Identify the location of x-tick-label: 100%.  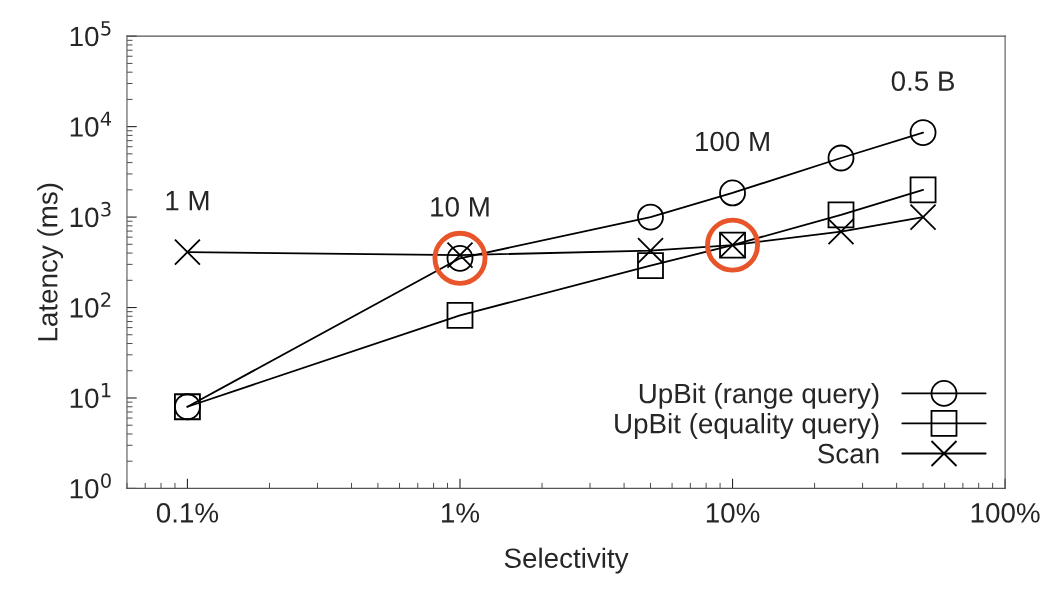
(1005, 513).